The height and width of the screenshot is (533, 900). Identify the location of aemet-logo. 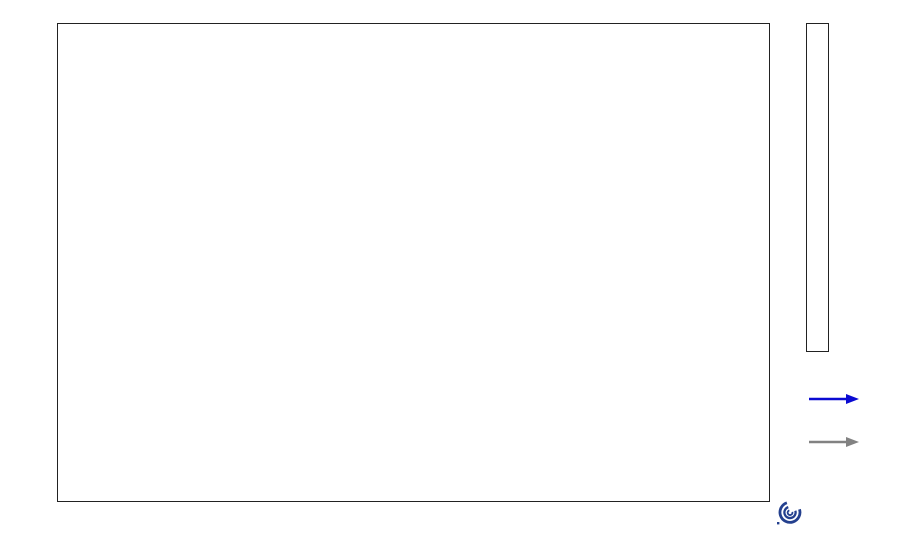
(791, 512).